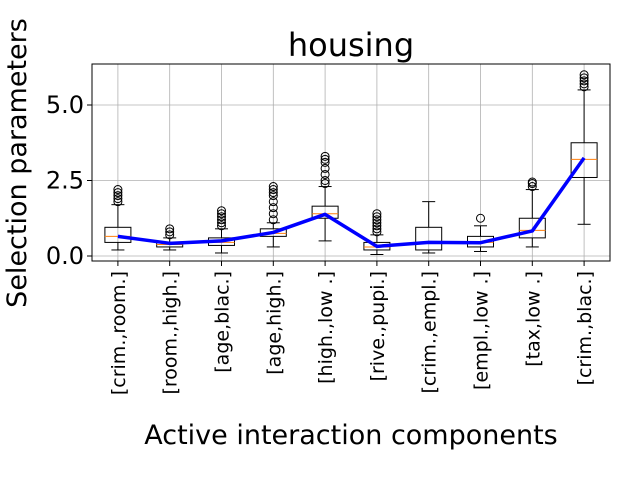 This screenshot has height=480, width=640. I want to click on series-line, so click(351, 202).